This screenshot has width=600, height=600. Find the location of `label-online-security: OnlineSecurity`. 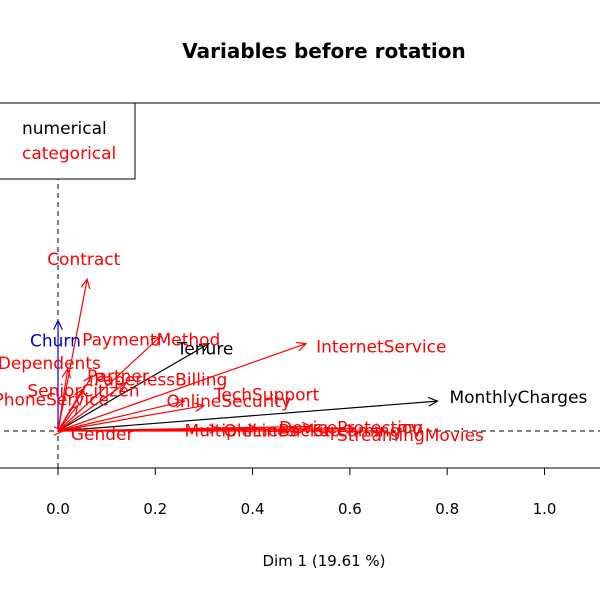

label-online-security: OnlineSecurity is located at coordinates (228, 402).